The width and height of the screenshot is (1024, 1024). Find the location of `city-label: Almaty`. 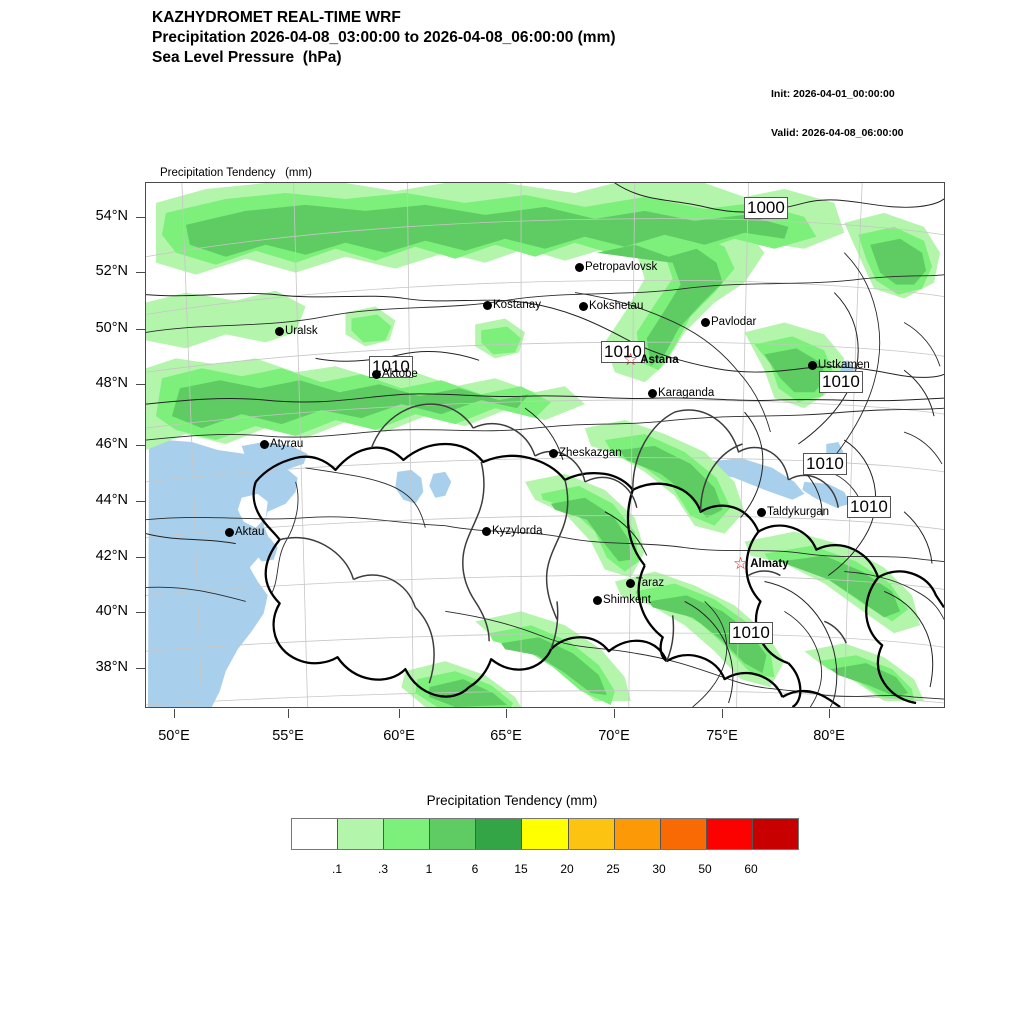

city-label: Almaty is located at coordinates (769, 564).